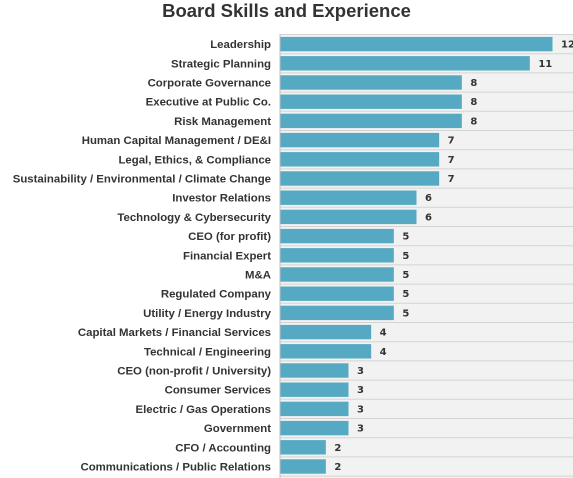  Describe the element at coordinates (194, 372) in the screenshot. I see `category-label-ceo-non-profit-university: CEO (non-profit / University)` at that location.